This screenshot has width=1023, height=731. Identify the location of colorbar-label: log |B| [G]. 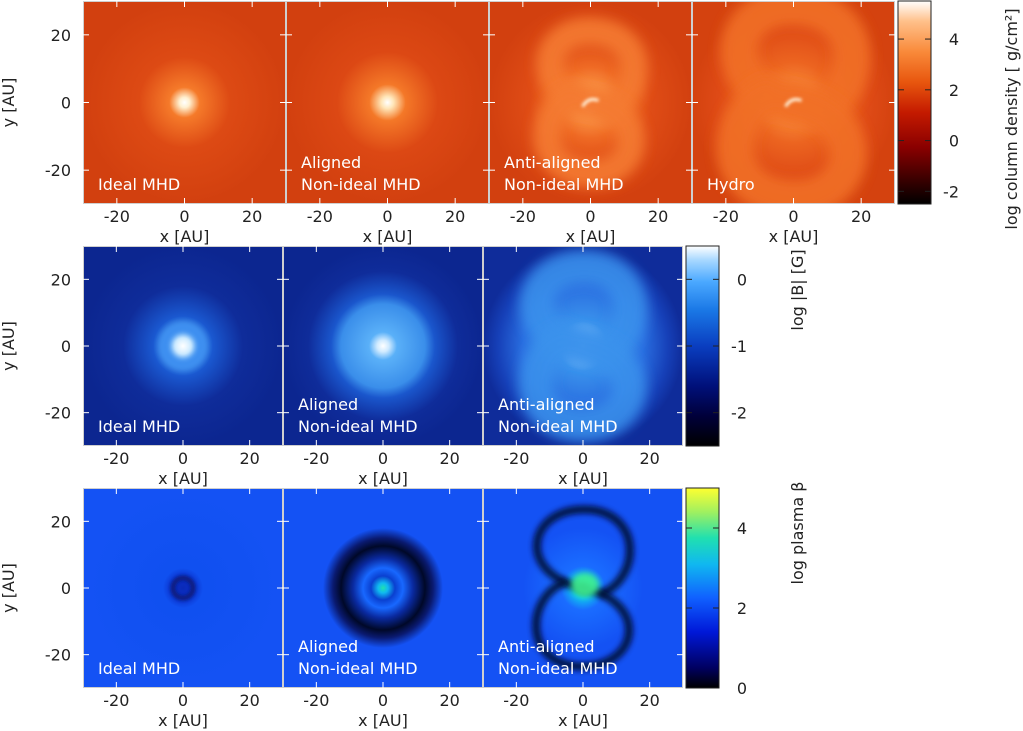
(797, 289).